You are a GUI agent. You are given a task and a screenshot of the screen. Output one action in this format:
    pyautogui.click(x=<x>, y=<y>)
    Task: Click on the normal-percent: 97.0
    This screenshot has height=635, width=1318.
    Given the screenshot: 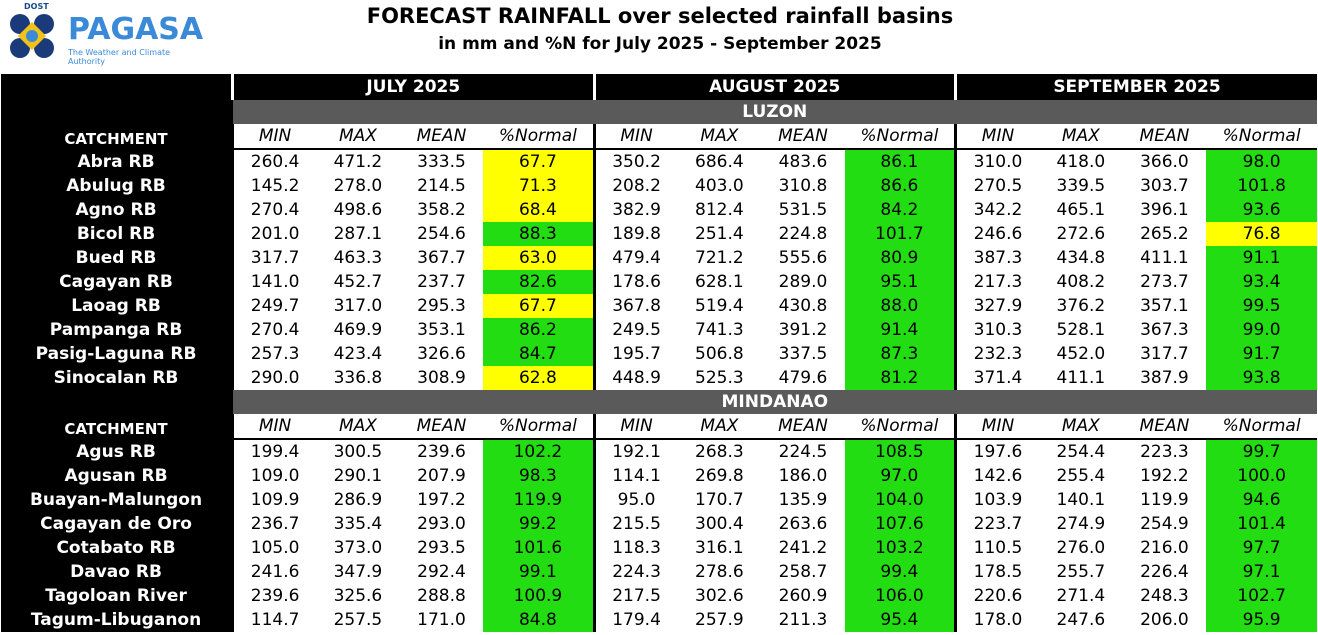 What is the action you would take?
    pyautogui.click(x=900, y=476)
    